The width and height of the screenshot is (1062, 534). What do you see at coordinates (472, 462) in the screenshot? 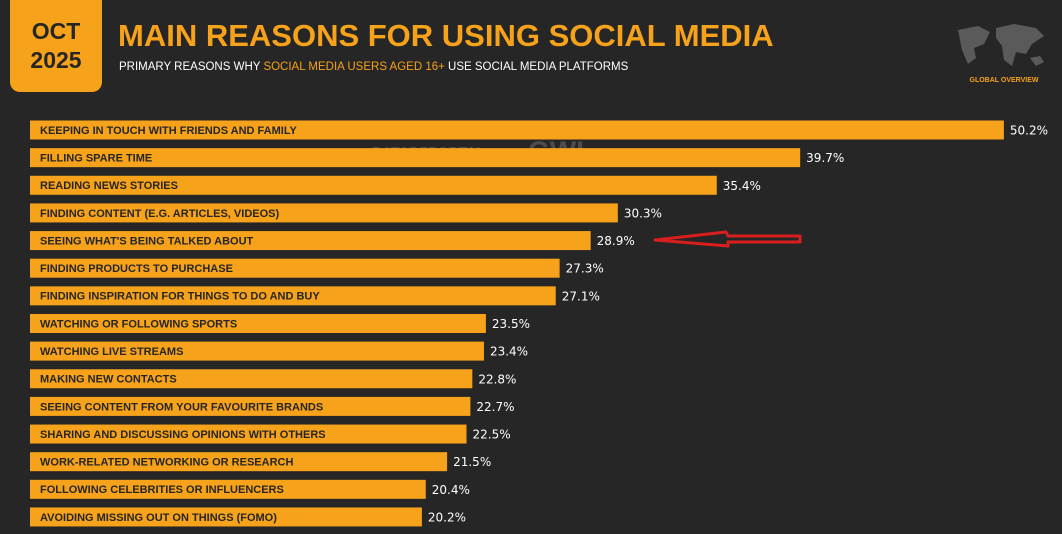
I see `value-label: 21.5%` at bounding box center [472, 462].